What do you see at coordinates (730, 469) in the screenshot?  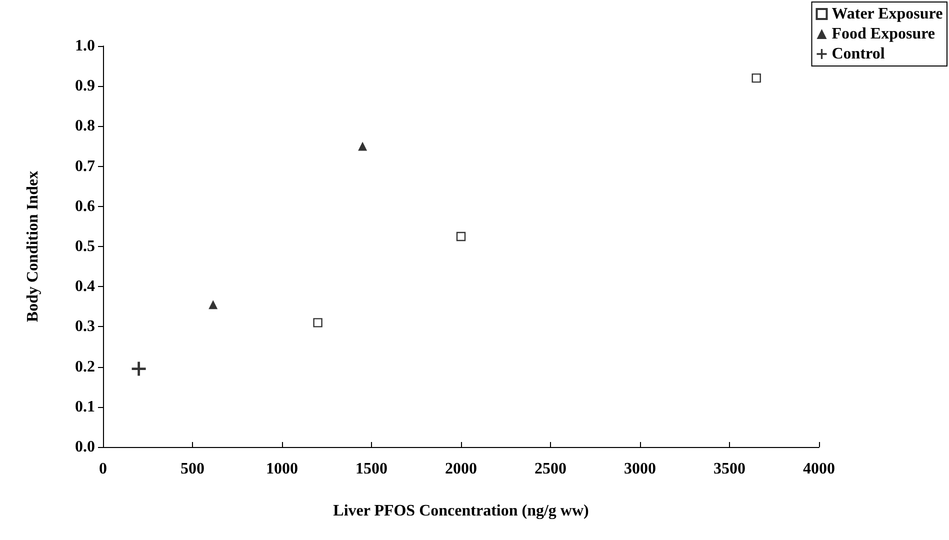 I see `x-tick-label: 3500` at bounding box center [730, 469].